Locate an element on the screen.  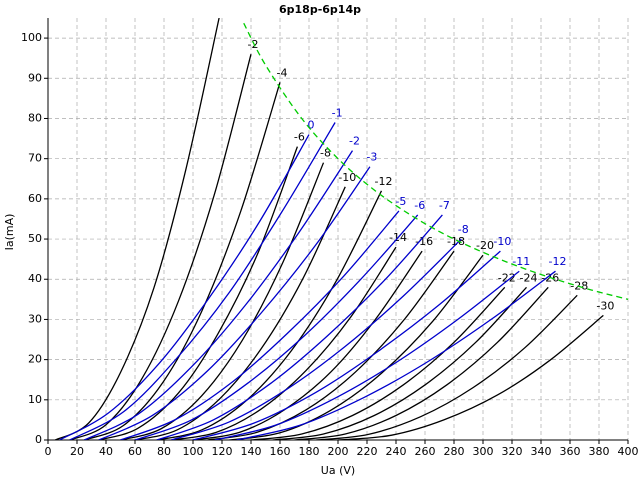
x-tick-label: 260 is located at coordinates (425, 451).